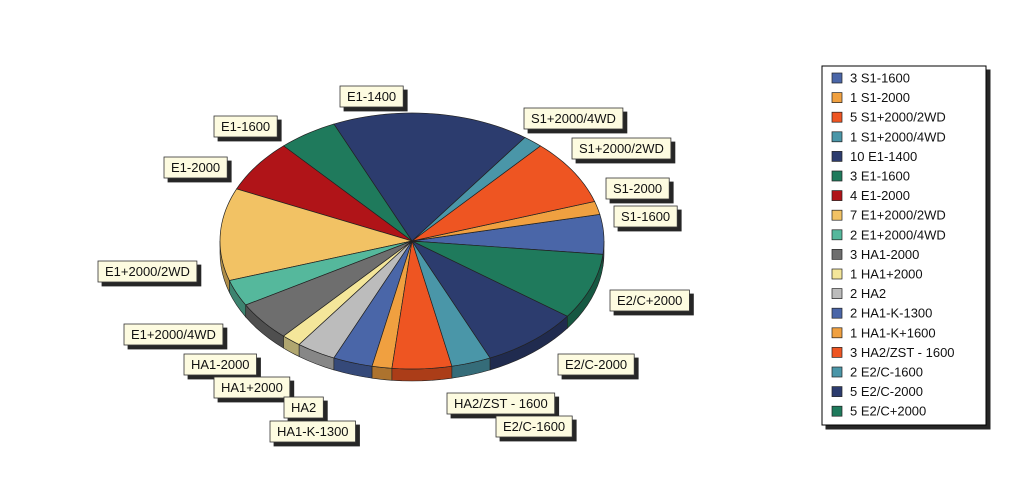  What do you see at coordinates (868, 293) in the screenshot?
I see `legend-label: 2 HA2` at bounding box center [868, 293].